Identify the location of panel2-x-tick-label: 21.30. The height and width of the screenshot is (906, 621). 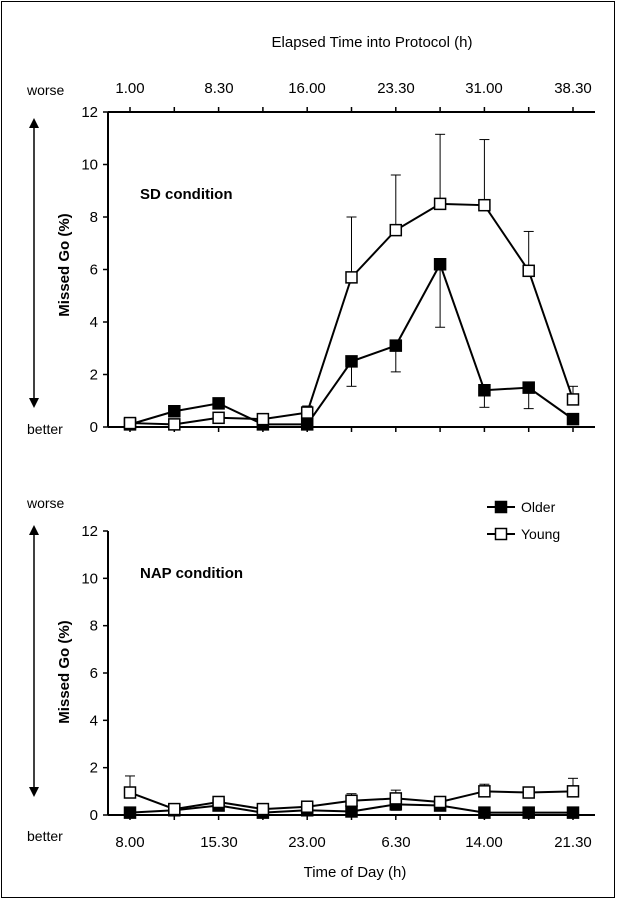
(573, 842).